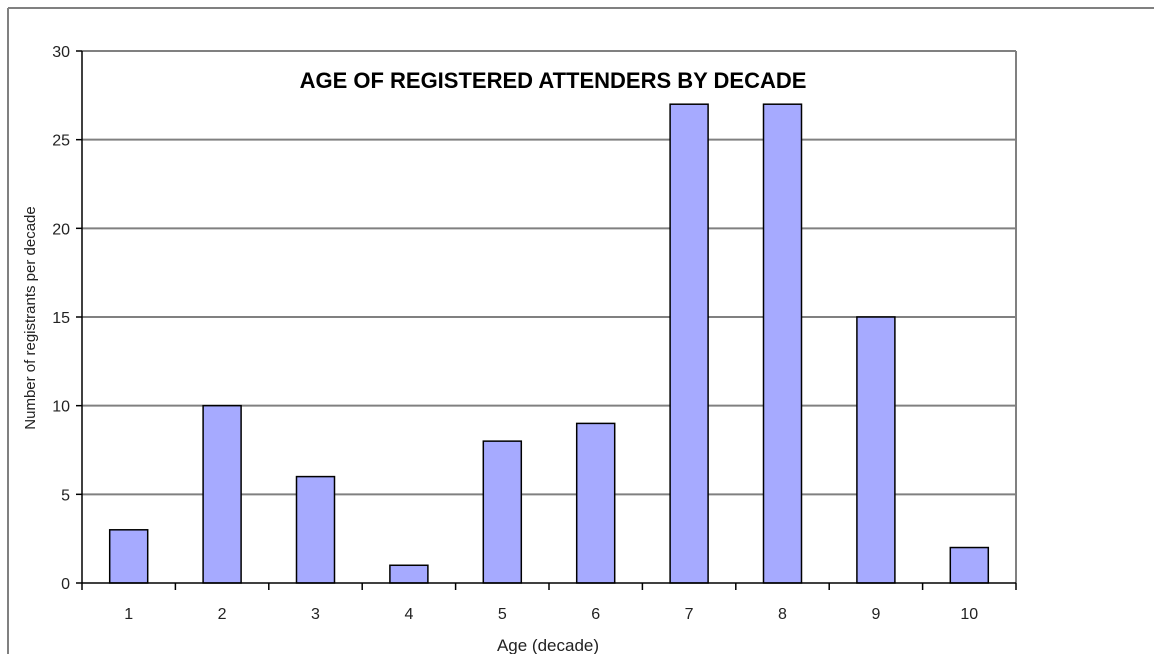 This screenshot has width=1154, height=659. I want to click on y-tick-label: 20, so click(61, 229).